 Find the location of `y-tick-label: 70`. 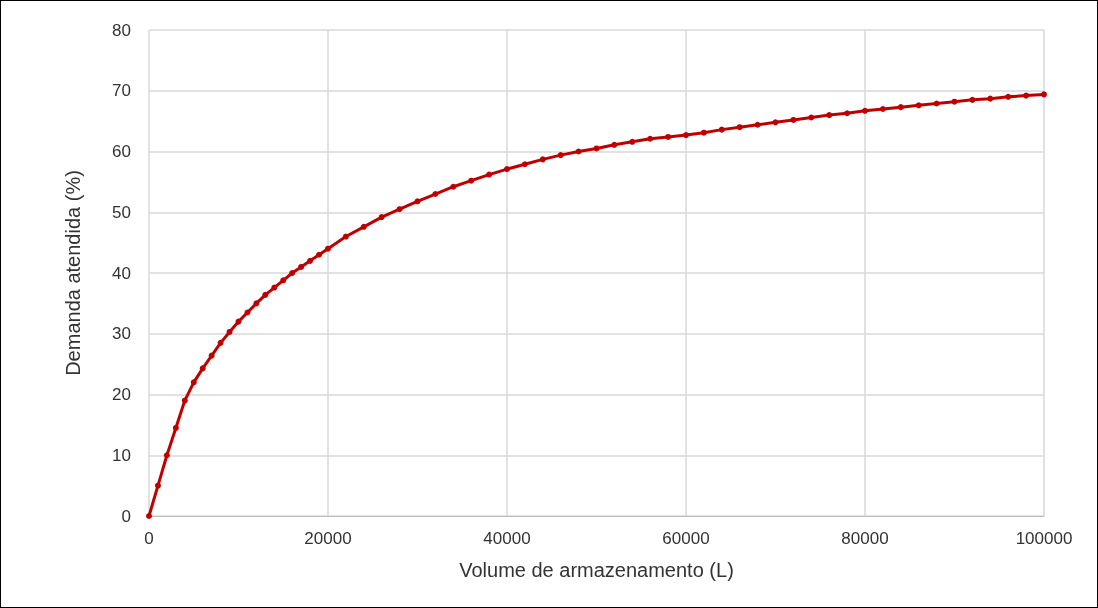

y-tick-label: 70 is located at coordinates (121, 91).